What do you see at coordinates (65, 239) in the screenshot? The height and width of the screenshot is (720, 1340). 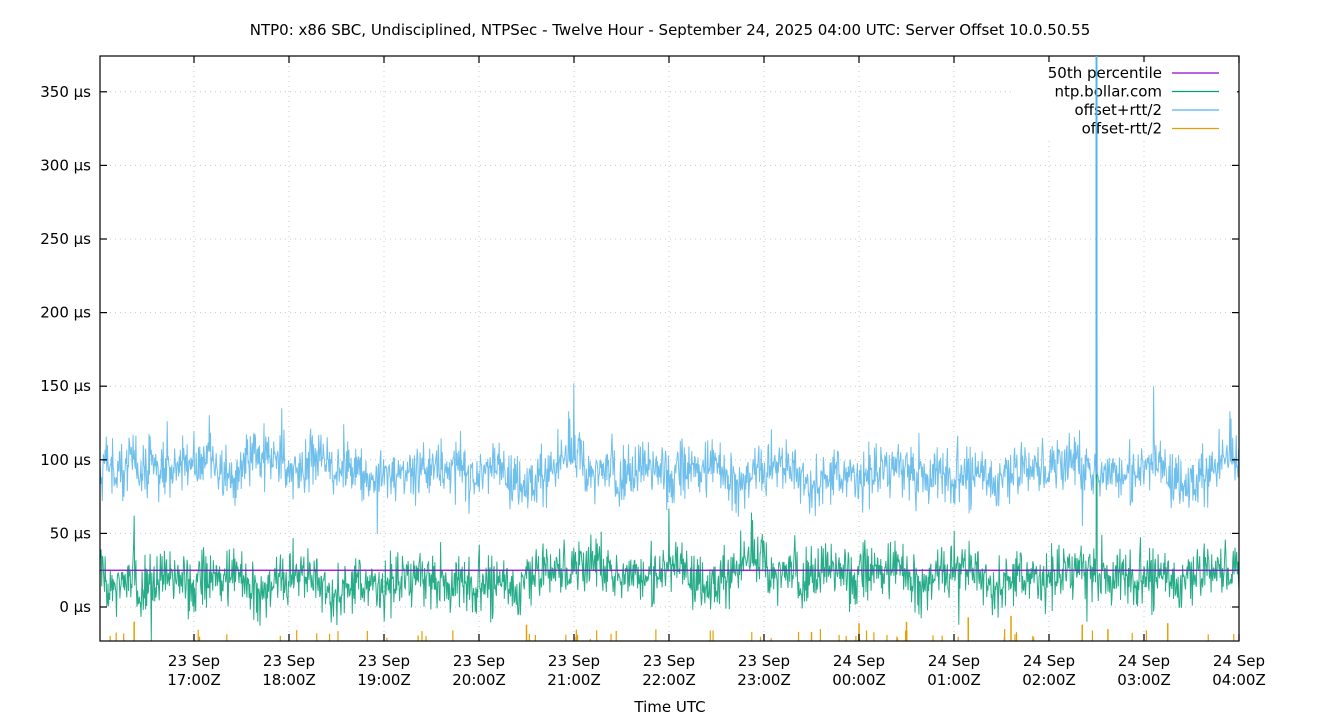 I see `y-tick-label: 250 µs` at bounding box center [65, 239].